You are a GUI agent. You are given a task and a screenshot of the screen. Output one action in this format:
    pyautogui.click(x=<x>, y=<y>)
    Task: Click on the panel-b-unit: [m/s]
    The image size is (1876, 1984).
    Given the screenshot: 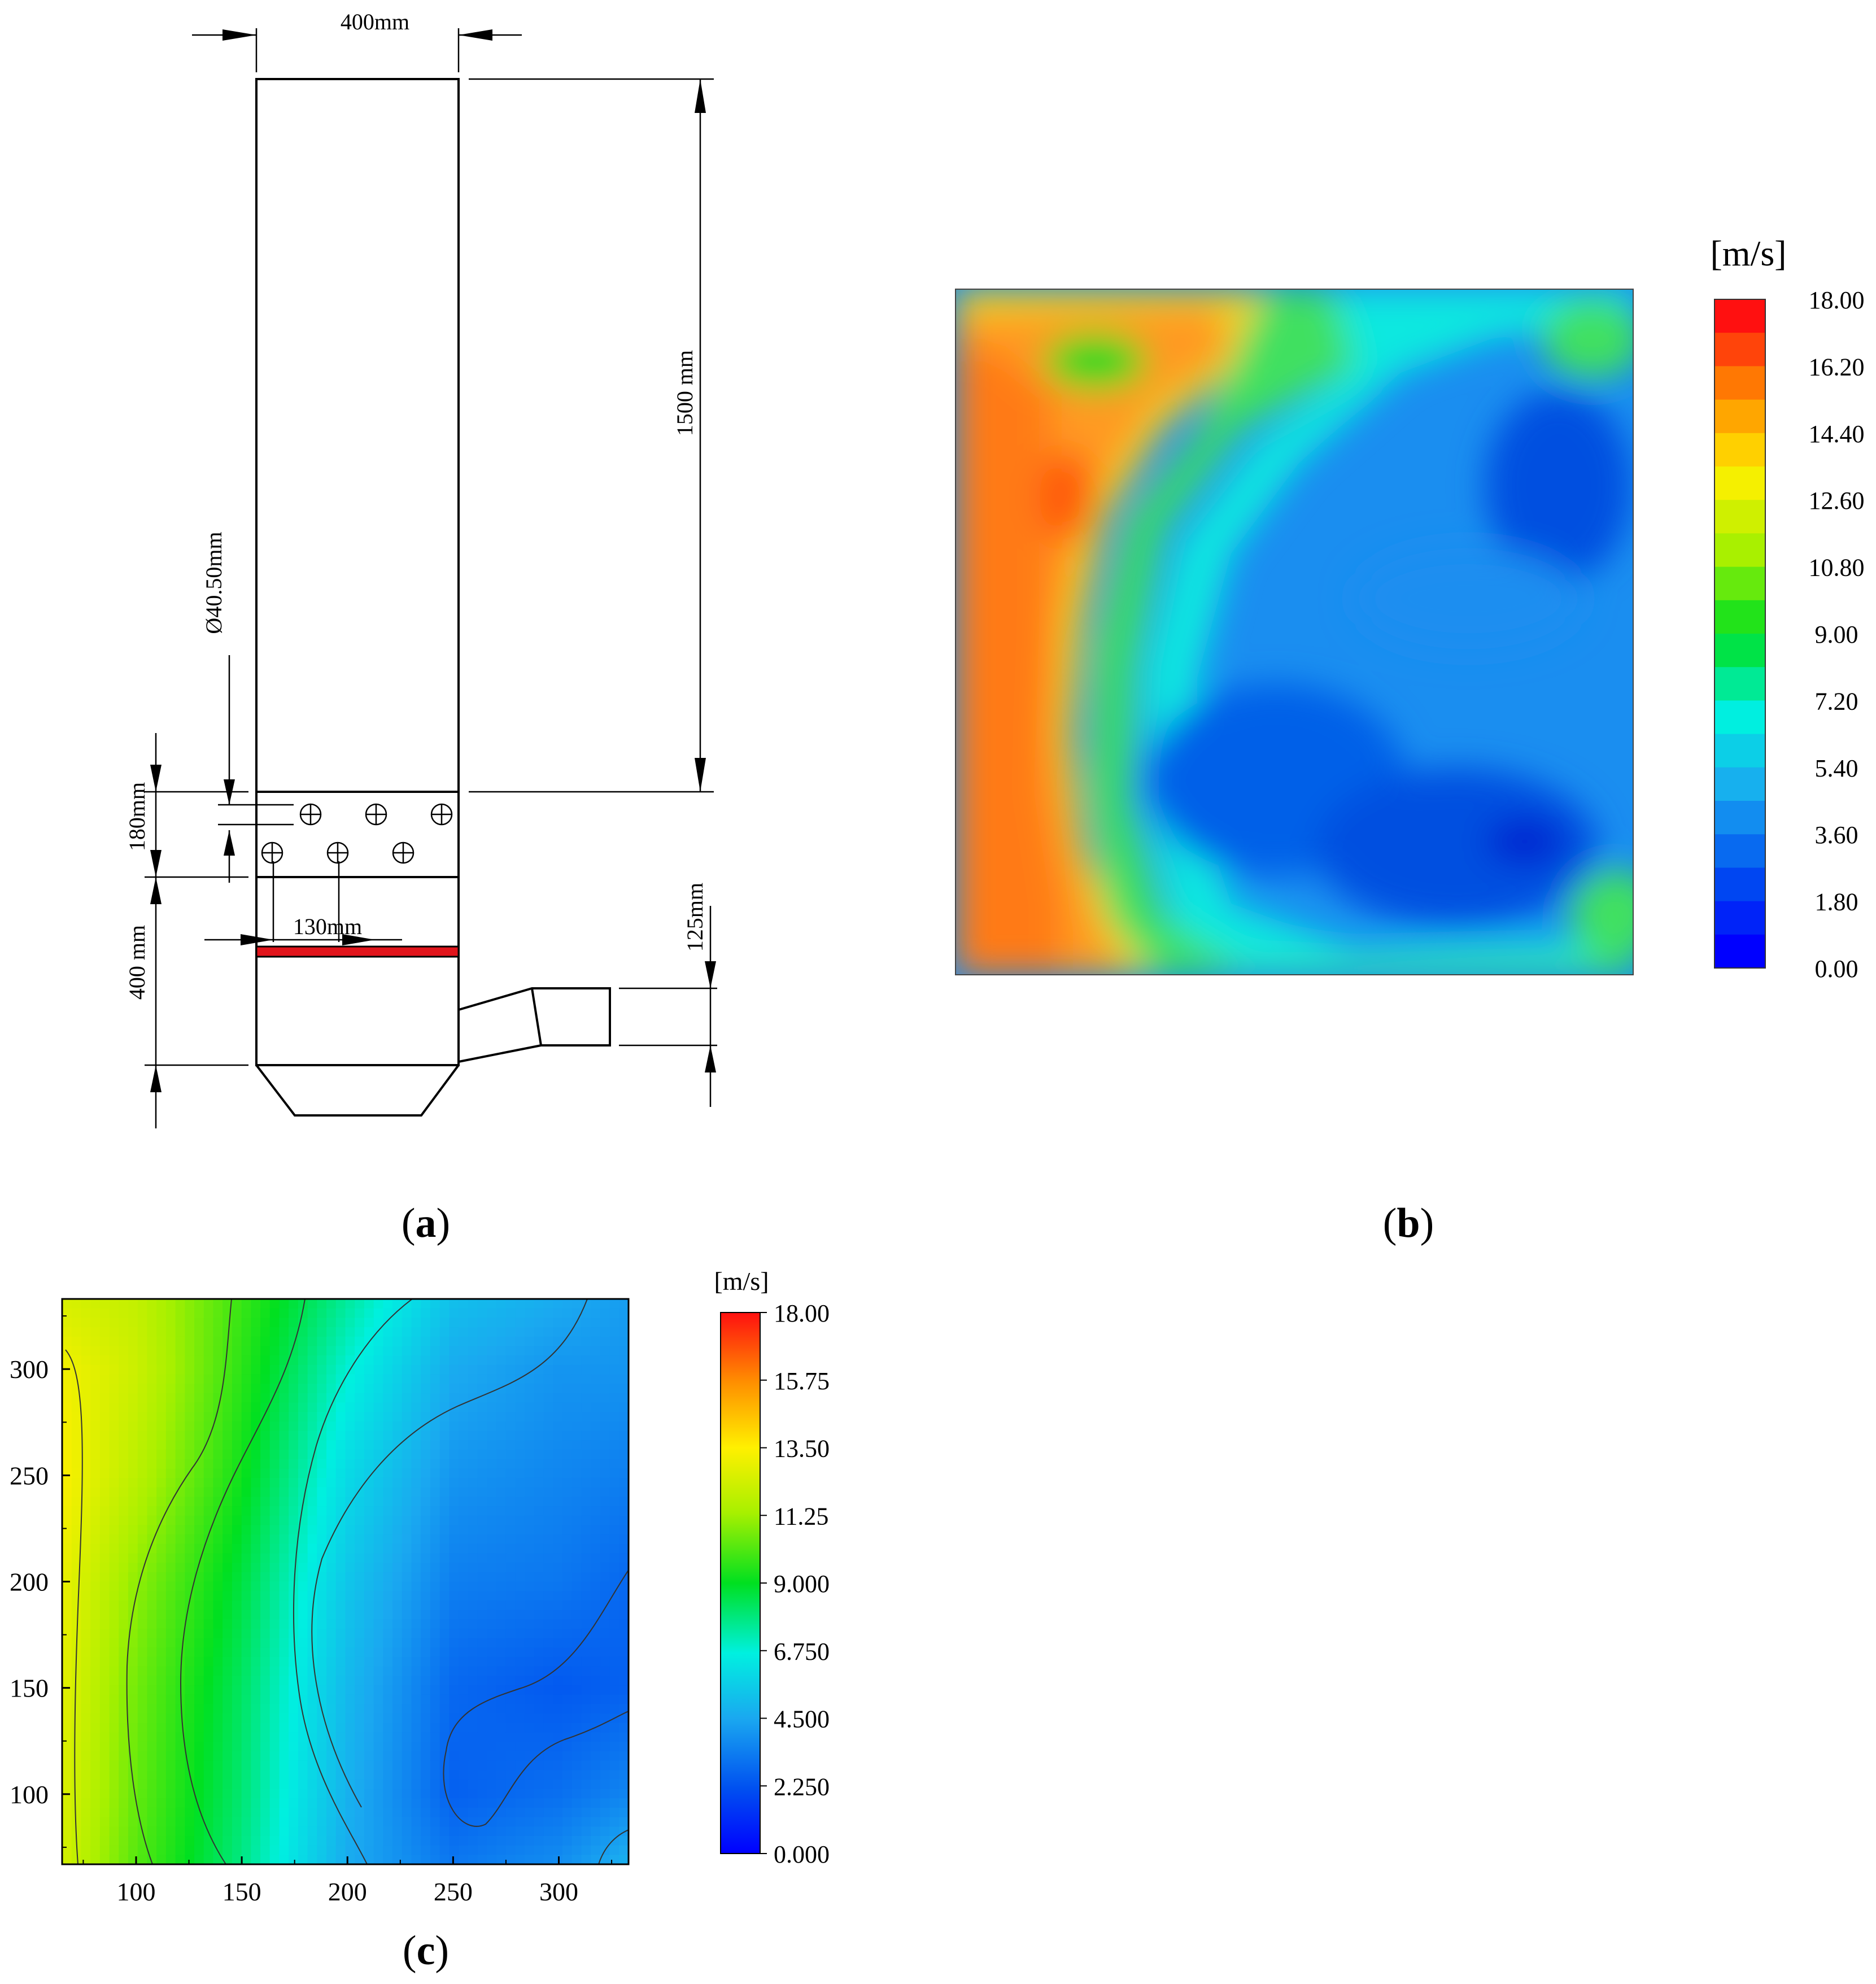 What is the action you would take?
    pyautogui.click(x=1748, y=253)
    